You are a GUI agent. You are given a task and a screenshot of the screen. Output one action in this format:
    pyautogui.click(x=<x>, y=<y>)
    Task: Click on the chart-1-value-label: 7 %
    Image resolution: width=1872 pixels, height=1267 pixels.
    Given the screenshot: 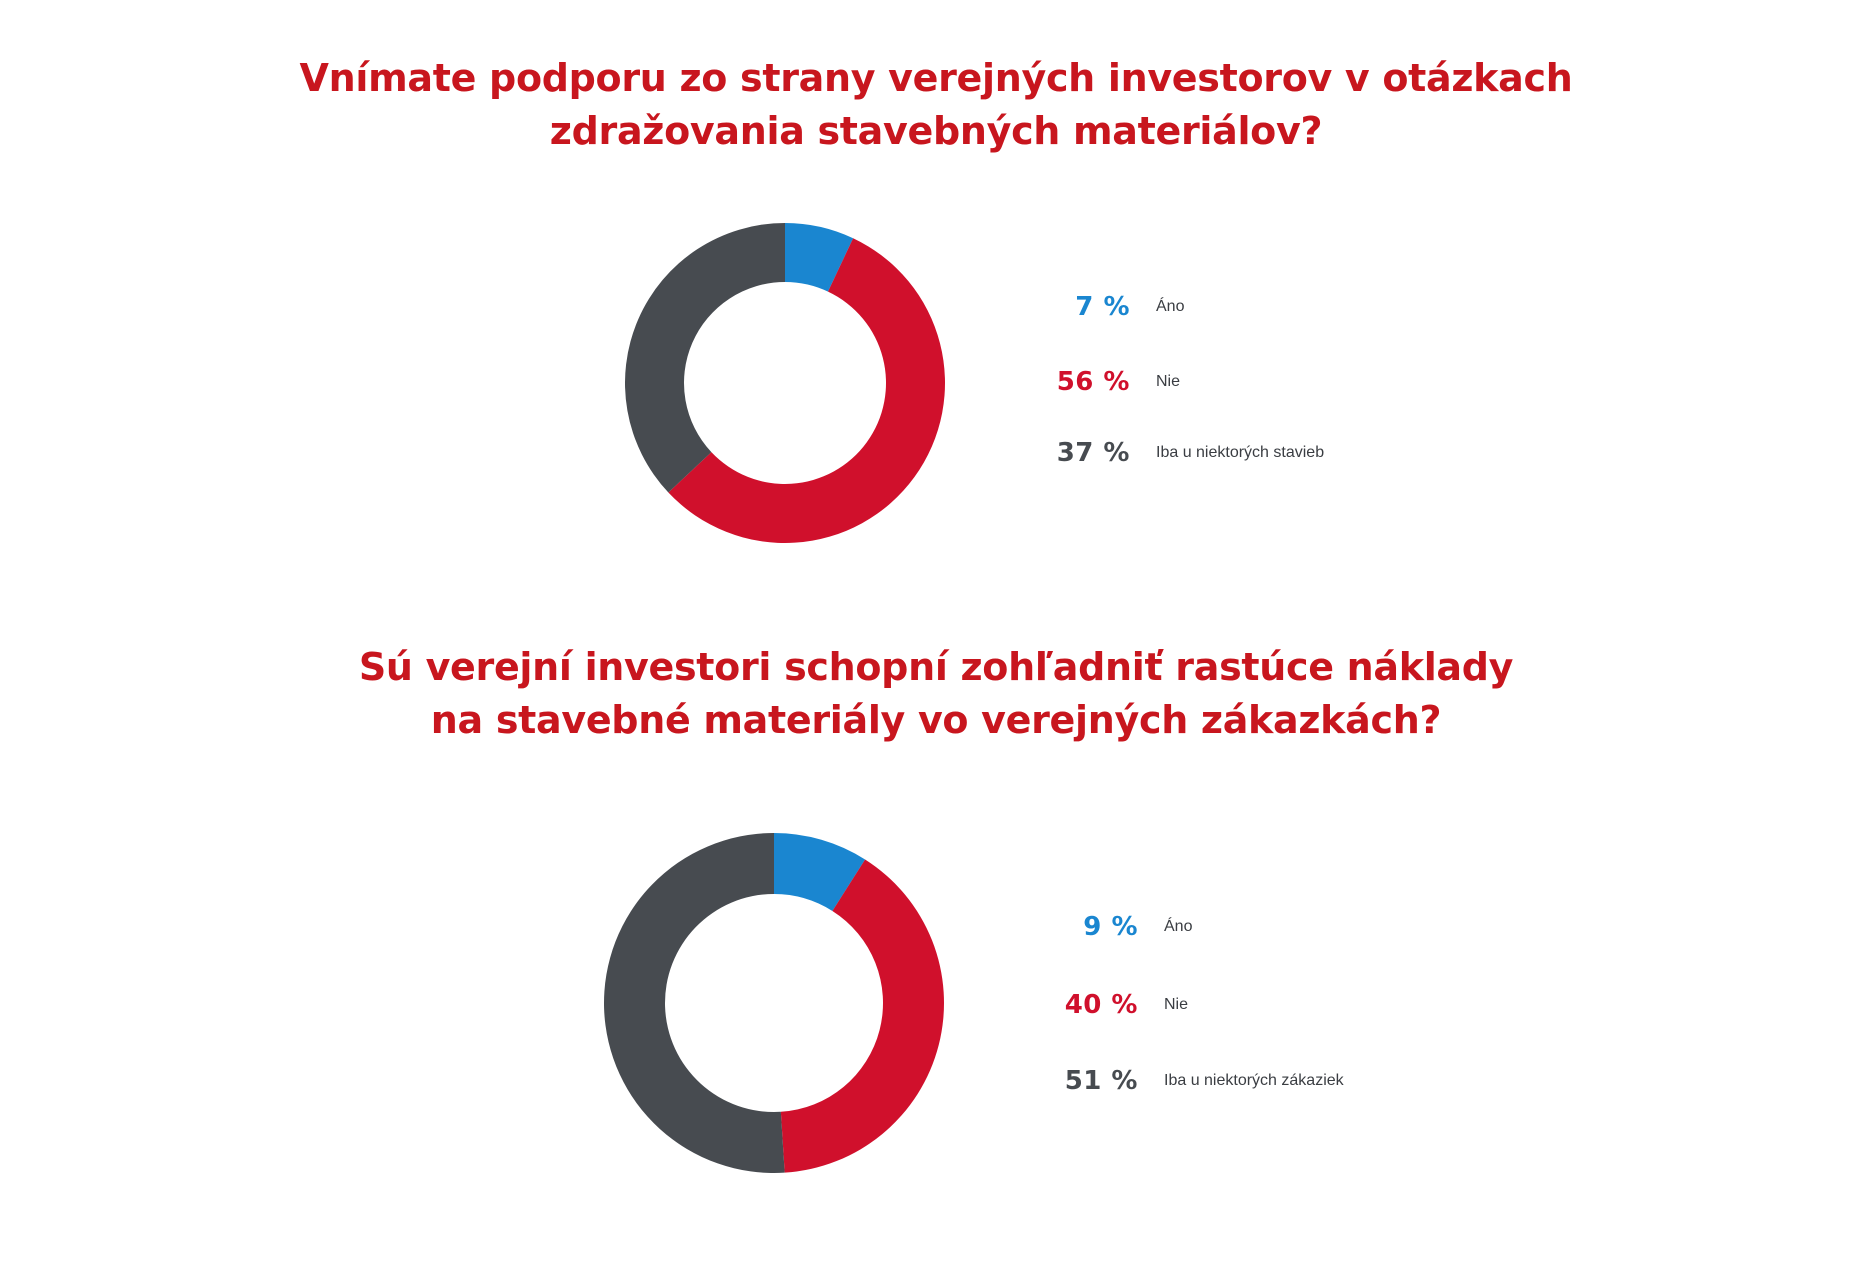 What is the action you would take?
    pyautogui.click(x=1102, y=307)
    